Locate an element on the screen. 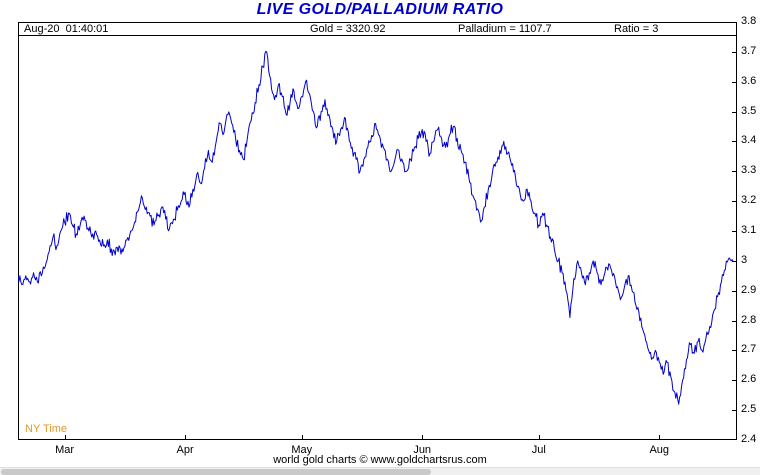 This screenshot has width=760, height=475. y-axis-label: 2.7 is located at coordinates (749, 349).